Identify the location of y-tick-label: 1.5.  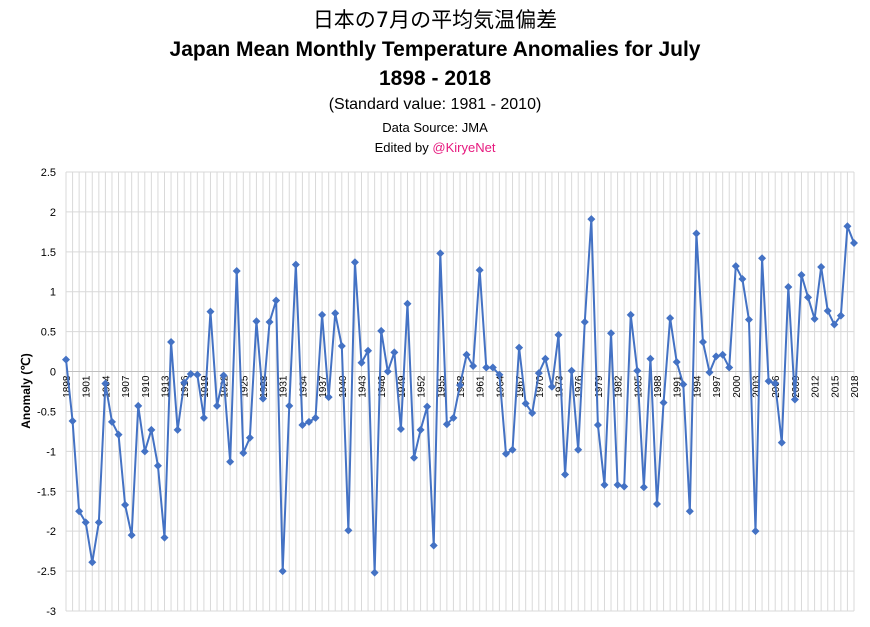
(48, 253).